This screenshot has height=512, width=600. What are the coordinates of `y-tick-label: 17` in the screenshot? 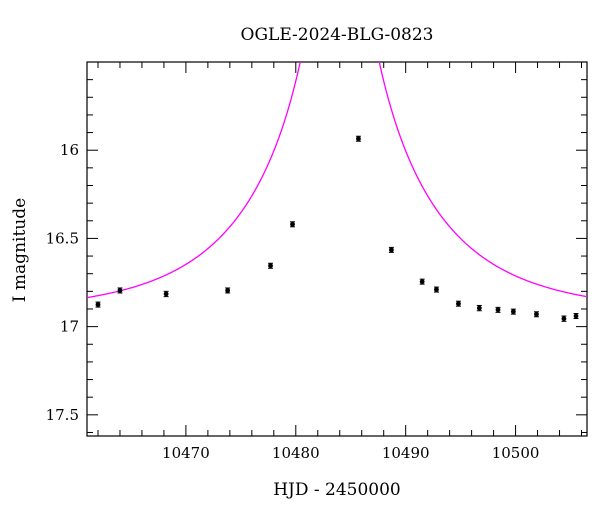 It's located at (69, 327).